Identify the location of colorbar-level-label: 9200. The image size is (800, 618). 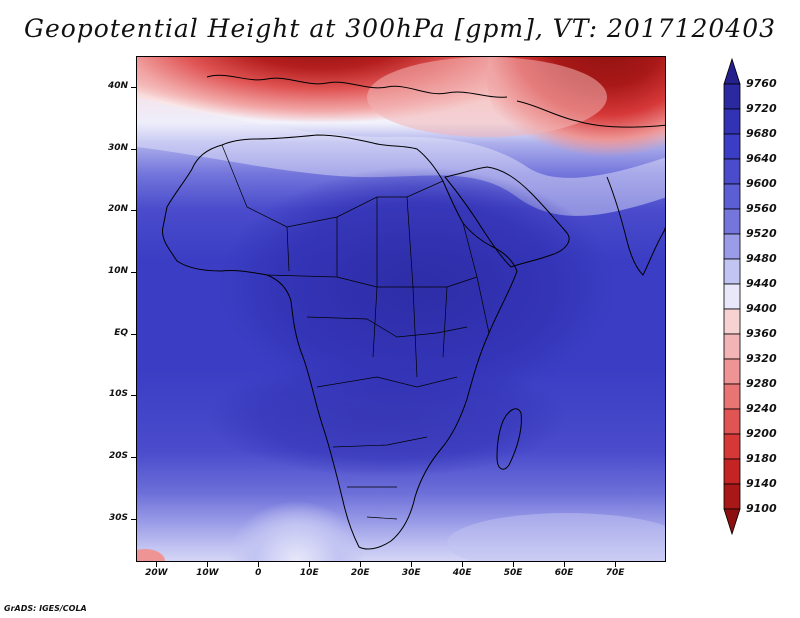
(761, 433).